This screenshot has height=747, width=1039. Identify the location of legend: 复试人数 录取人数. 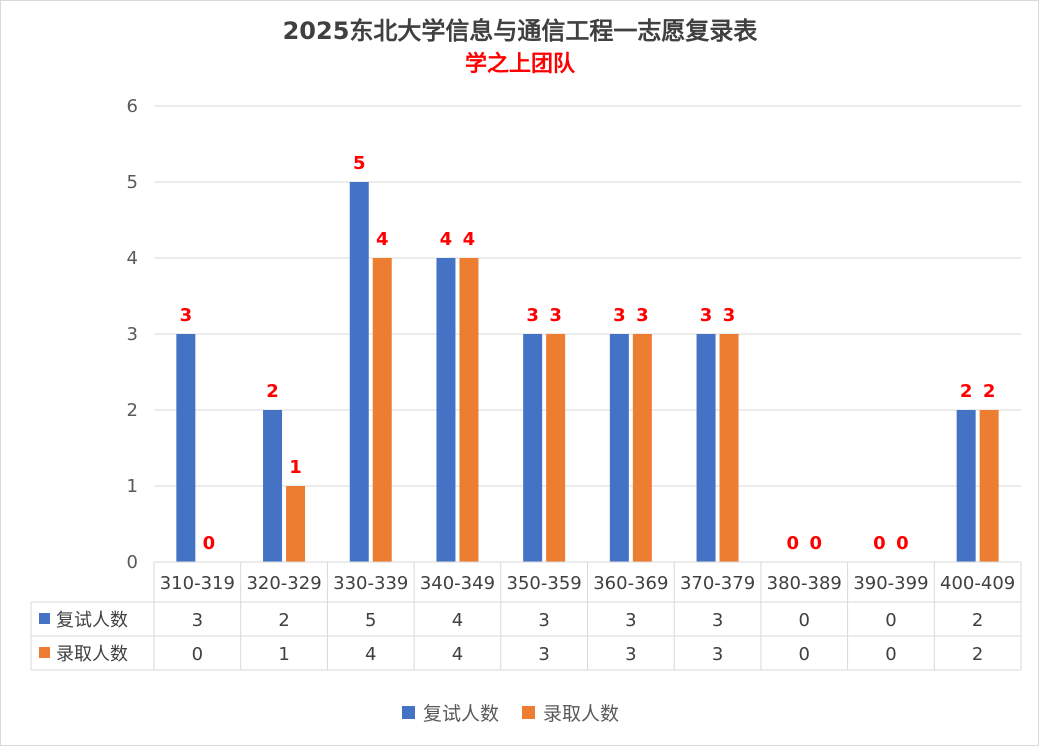
(510, 714).